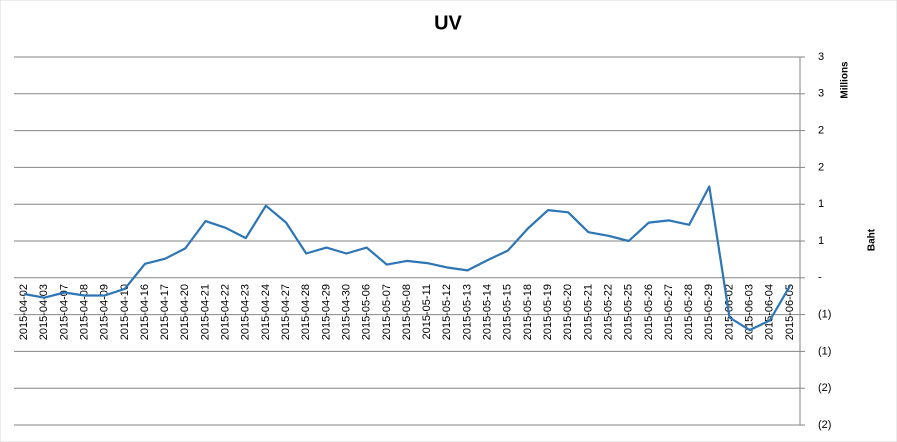 This screenshot has height=442, width=897. I want to click on x-tick-label: 2015-04-23, so click(246, 312).